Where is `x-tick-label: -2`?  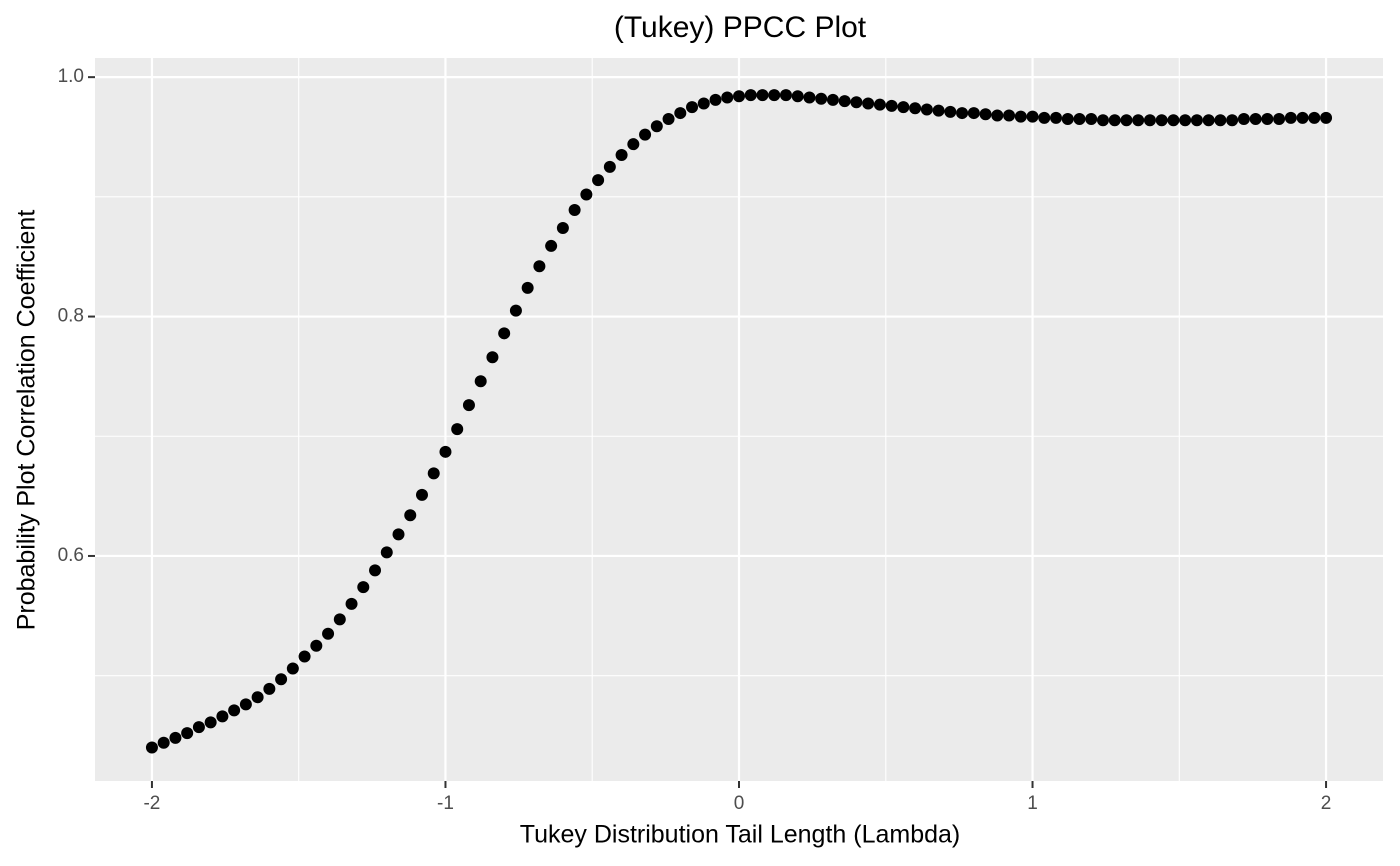 x-tick-label: -2 is located at coordinates (151, 803).